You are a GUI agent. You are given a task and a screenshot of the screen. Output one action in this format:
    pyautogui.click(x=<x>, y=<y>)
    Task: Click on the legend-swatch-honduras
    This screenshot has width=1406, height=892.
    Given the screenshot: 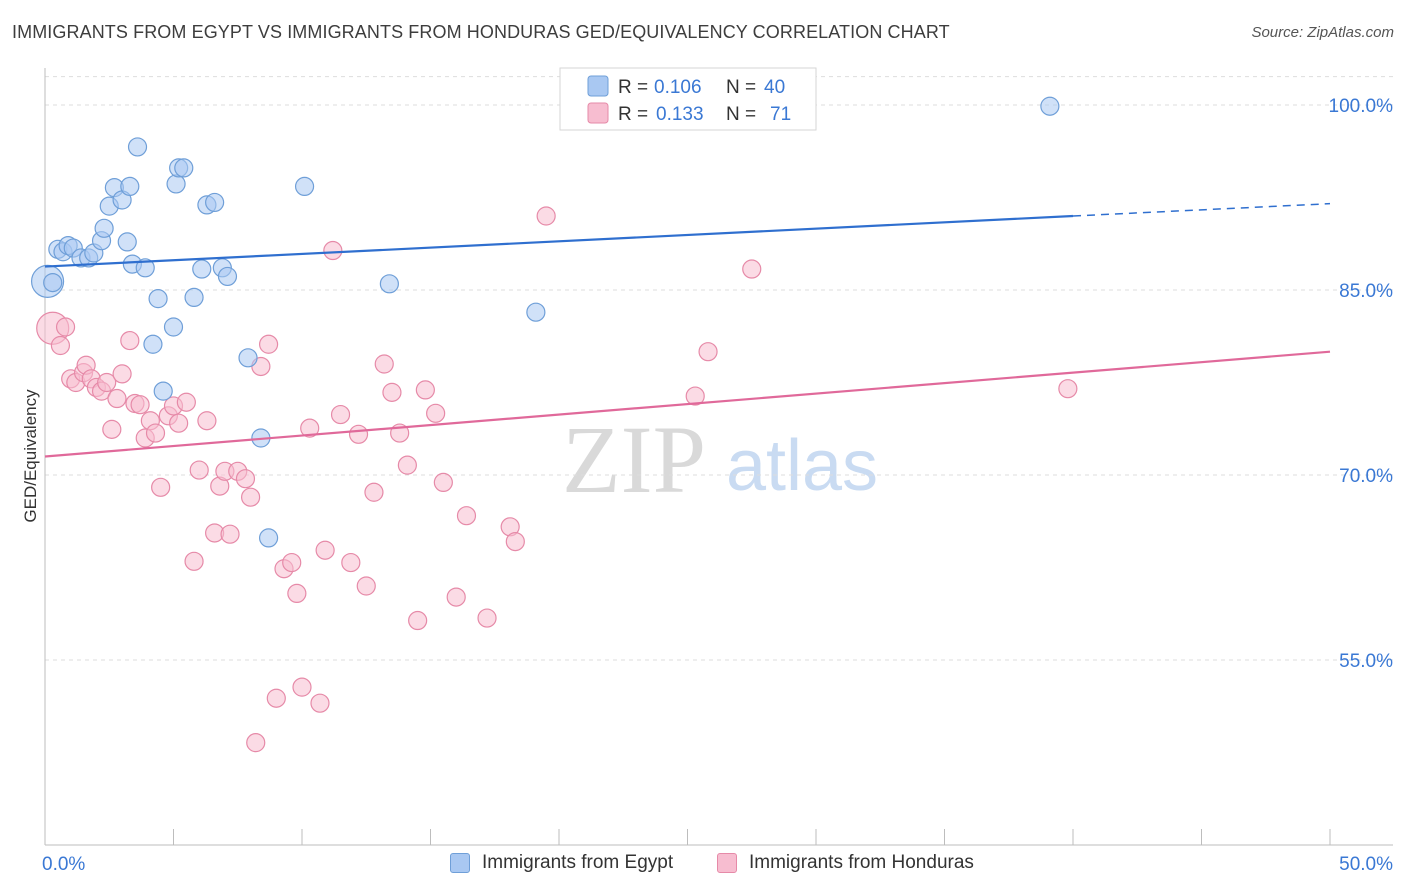 What is the action you would take?
    pyautogui.click(x=598, y=113)
    